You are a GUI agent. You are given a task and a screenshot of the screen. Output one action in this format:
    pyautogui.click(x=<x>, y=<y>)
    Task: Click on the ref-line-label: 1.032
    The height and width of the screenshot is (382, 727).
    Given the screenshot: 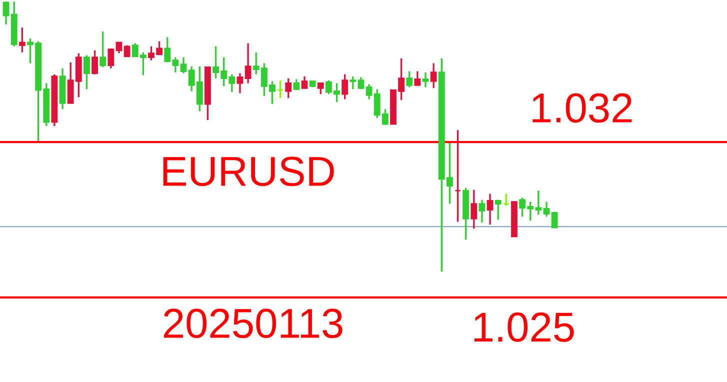 What is the action you would take?
    pyautogui.click(x=582, y=108)
    